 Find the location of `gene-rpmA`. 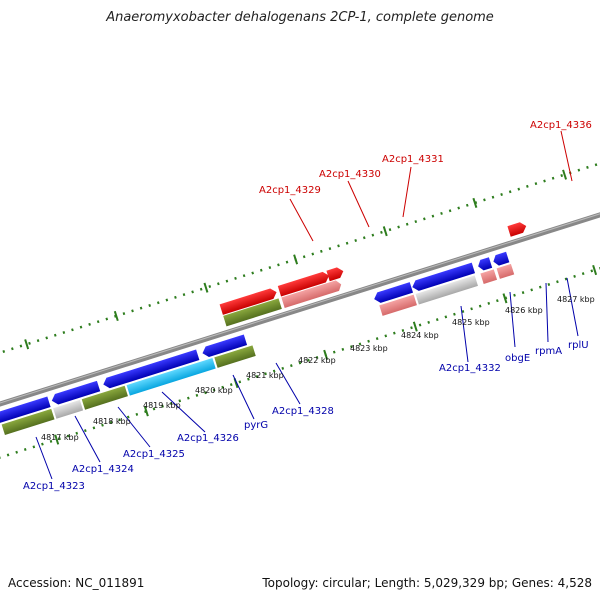

gene-rpmA is located at coordinates (484, 264).